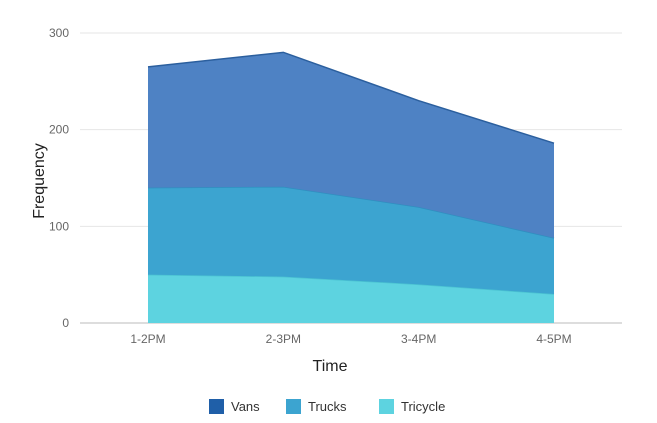  What do you see at coordinates (245, 406) in the screenshot?
I see `legend-label: Vans` at bounding box center [245, 406].